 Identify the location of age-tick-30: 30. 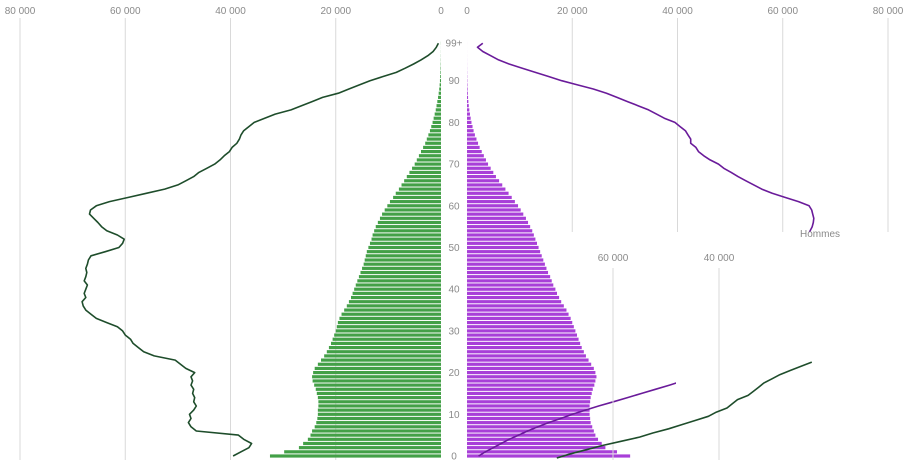
(454, 331).